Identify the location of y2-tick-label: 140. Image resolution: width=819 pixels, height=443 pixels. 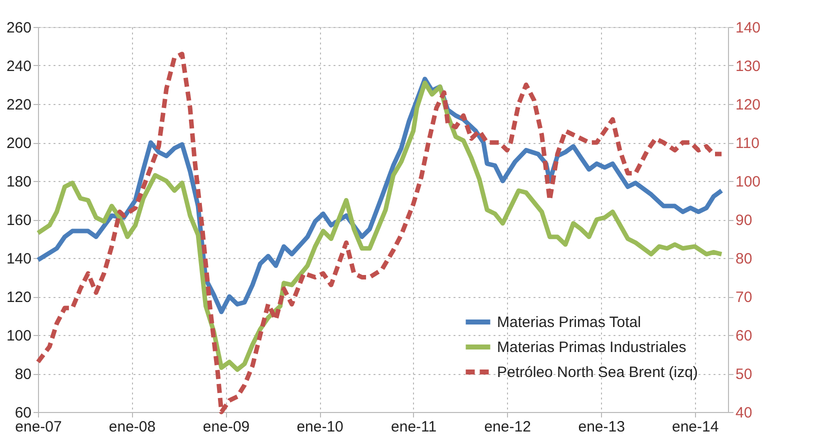
(748, 28).